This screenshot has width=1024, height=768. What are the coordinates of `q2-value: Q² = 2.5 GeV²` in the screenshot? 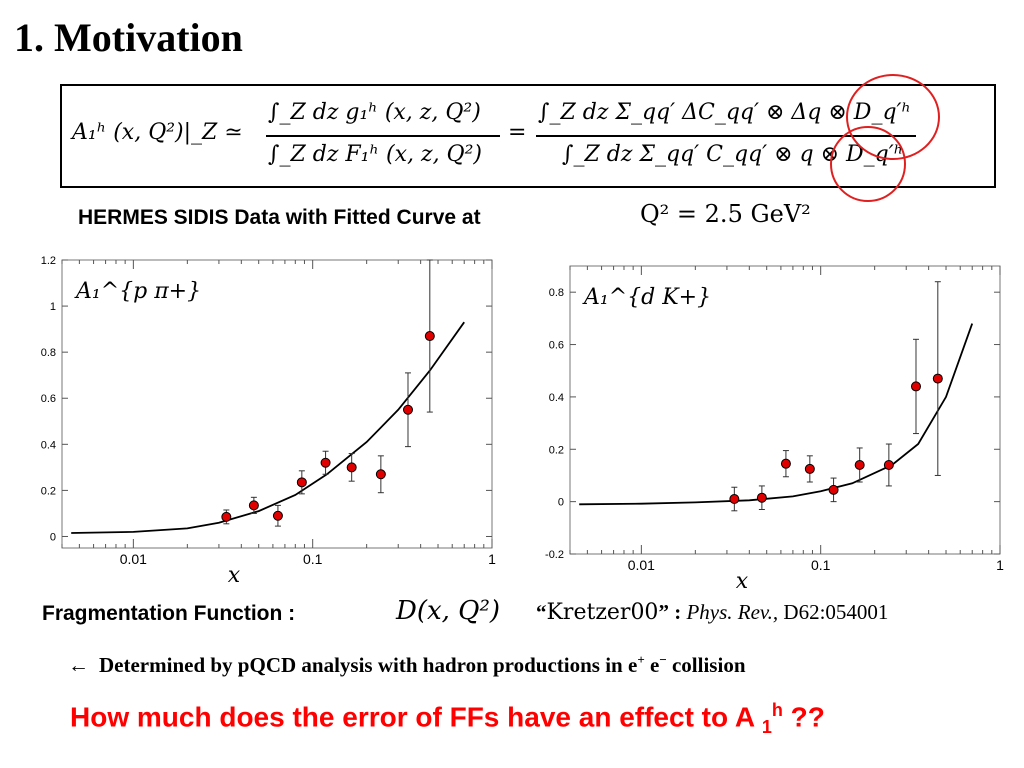 It's located at (725, 214).